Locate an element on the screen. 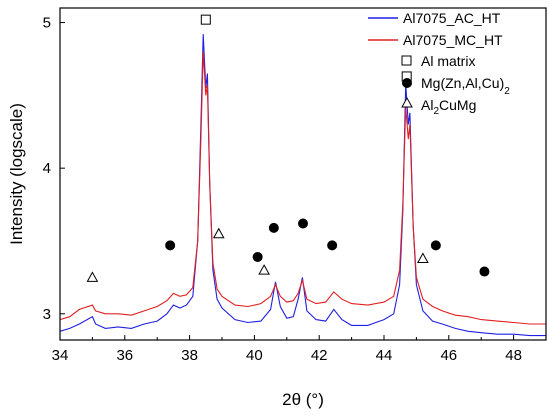 This screenshot has height=420, width=550. x-tick-label-46: 46 is located at coordinates (448, 355).